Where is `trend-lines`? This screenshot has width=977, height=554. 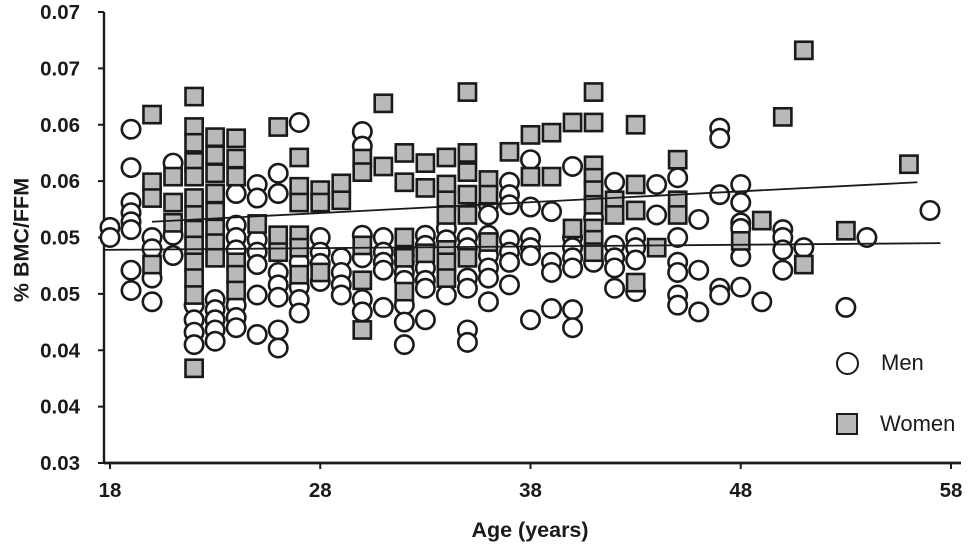 trend-lines is located at coordinates (522, 216).